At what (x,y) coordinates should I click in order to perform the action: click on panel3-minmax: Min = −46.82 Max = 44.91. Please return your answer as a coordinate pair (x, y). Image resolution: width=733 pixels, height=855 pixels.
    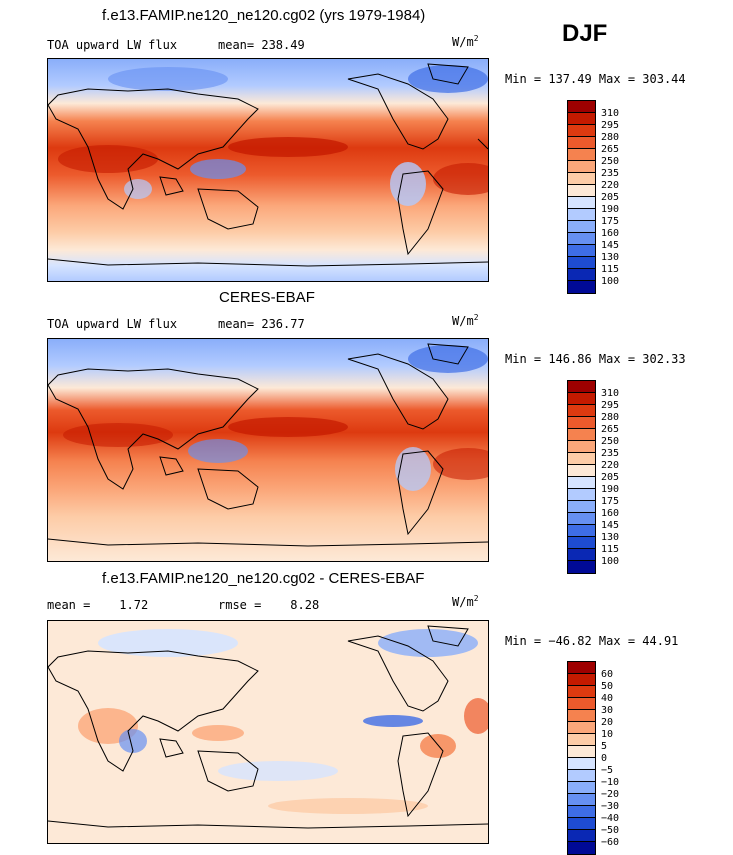
    Looking at the image, I should click on (592, 641).